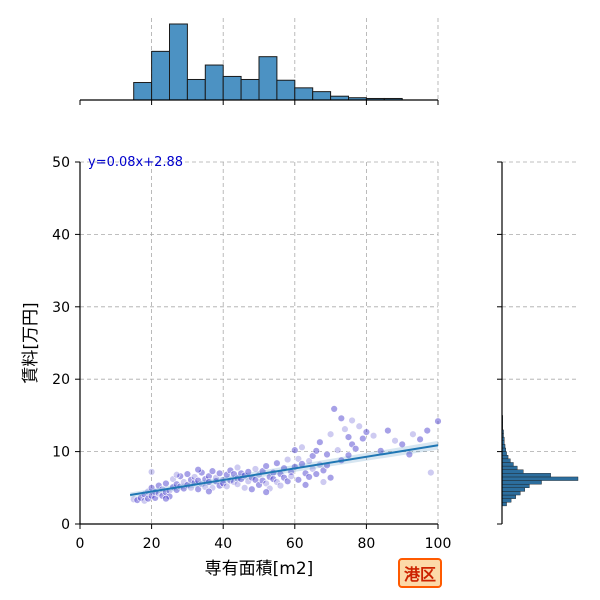 The height and width of the screenshot is (600, 600). I want to click on y-tick-label: 50, so click(61, 163).